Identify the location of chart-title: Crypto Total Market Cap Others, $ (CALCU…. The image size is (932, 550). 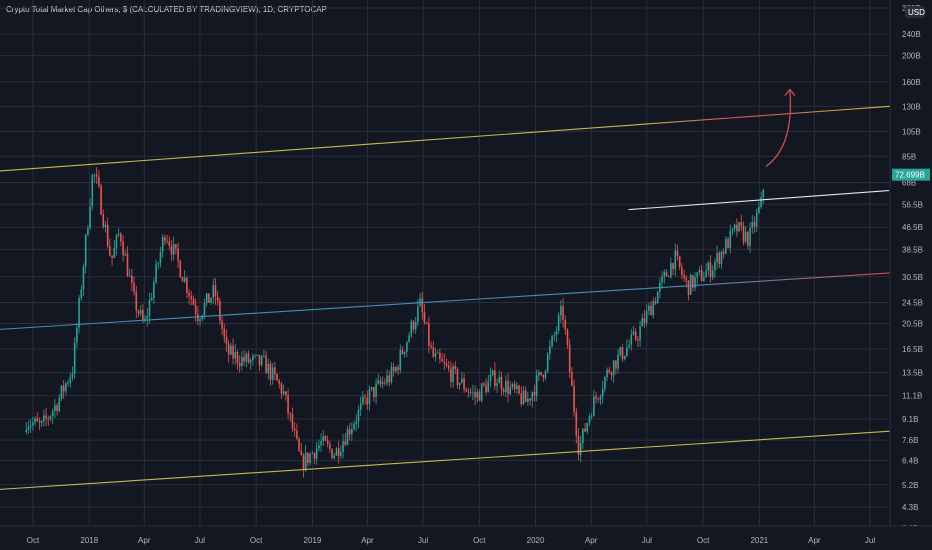
(166, 9).